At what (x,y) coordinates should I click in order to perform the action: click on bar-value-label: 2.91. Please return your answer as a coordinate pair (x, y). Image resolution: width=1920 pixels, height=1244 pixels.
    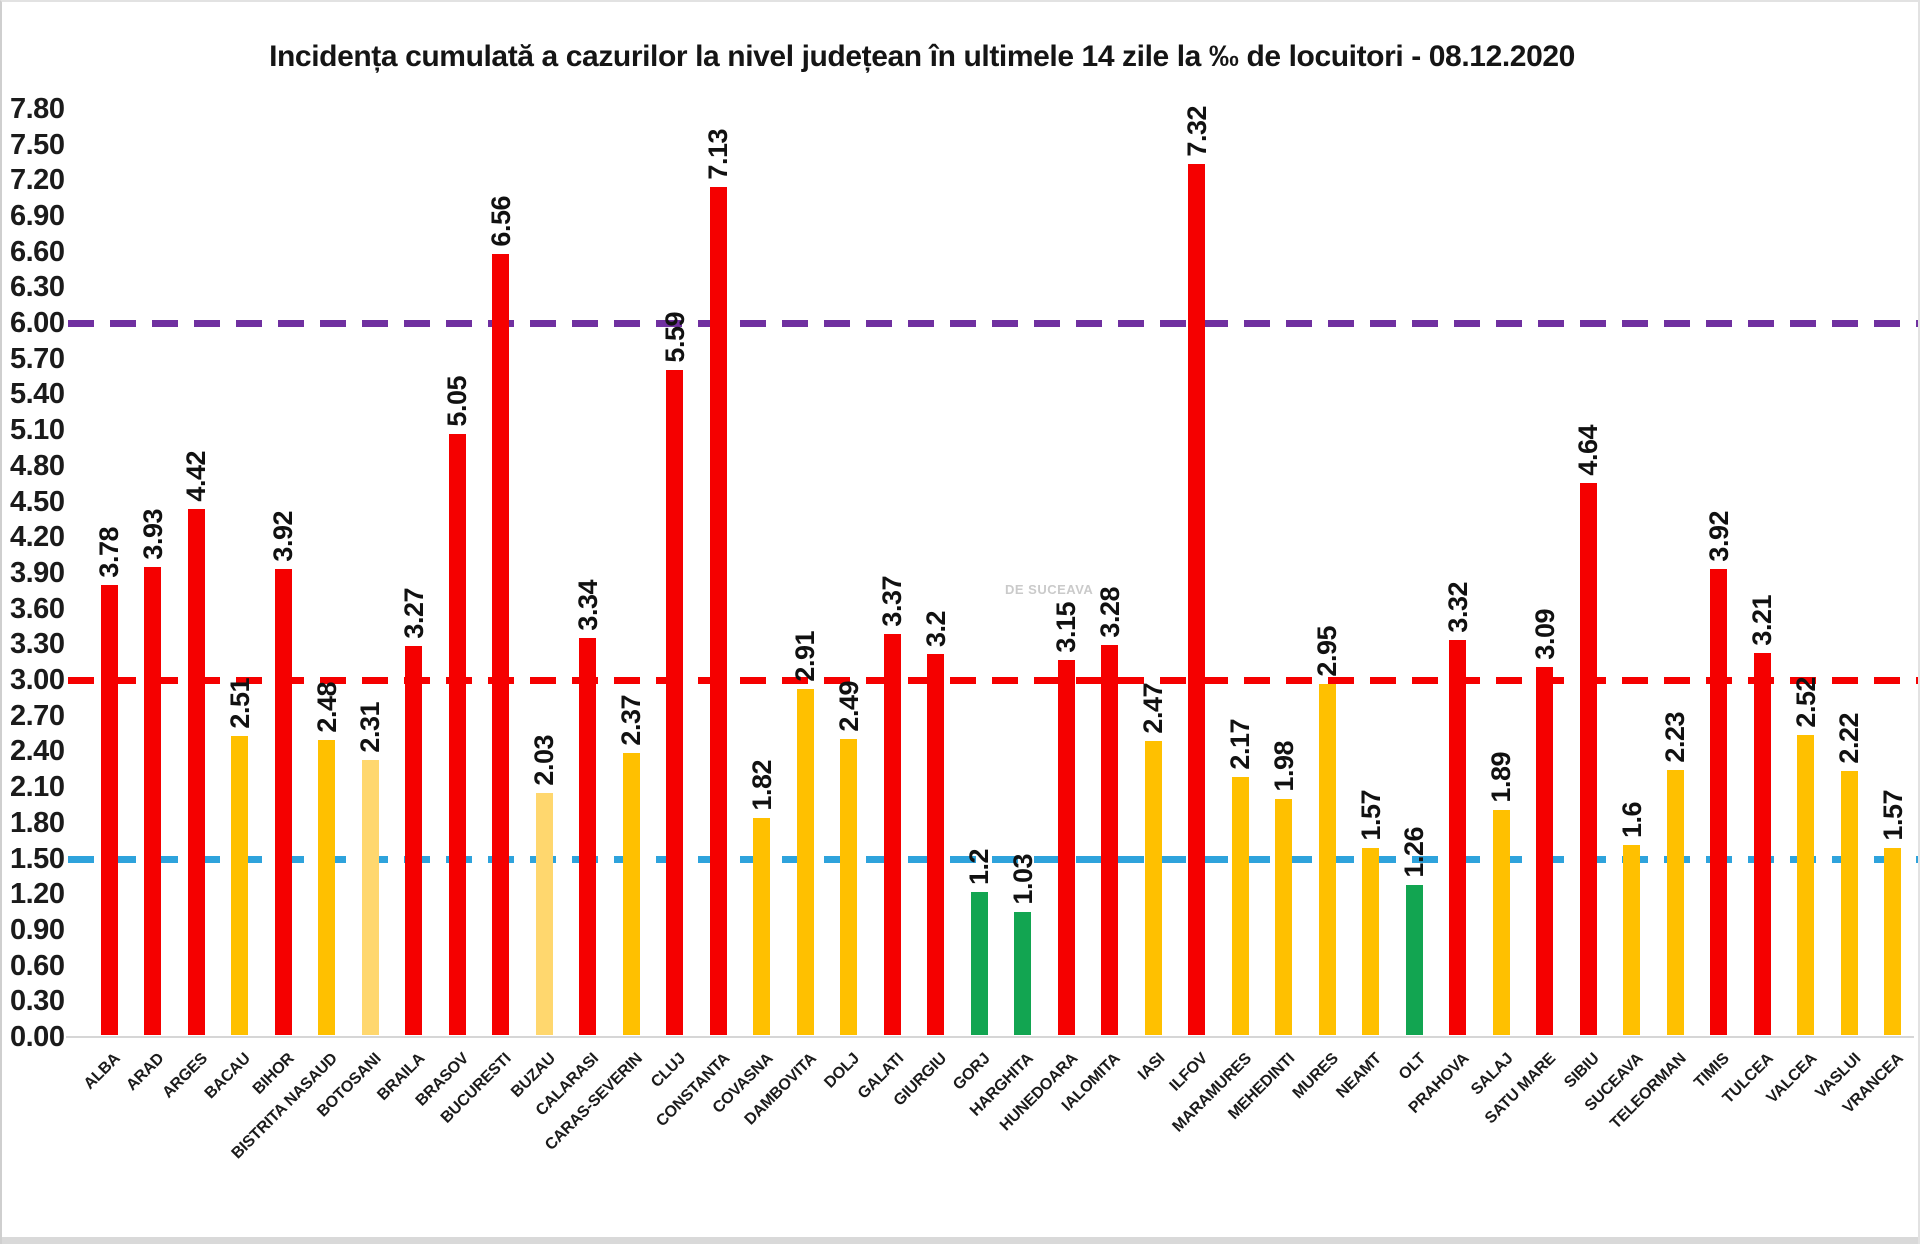
    Looking at the image, I should click on (805, 656).